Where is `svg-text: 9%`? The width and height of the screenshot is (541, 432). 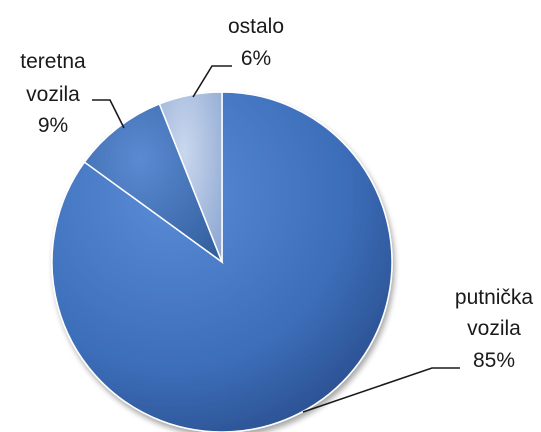 svg-text: 9% is located at coordinates (53, 125).